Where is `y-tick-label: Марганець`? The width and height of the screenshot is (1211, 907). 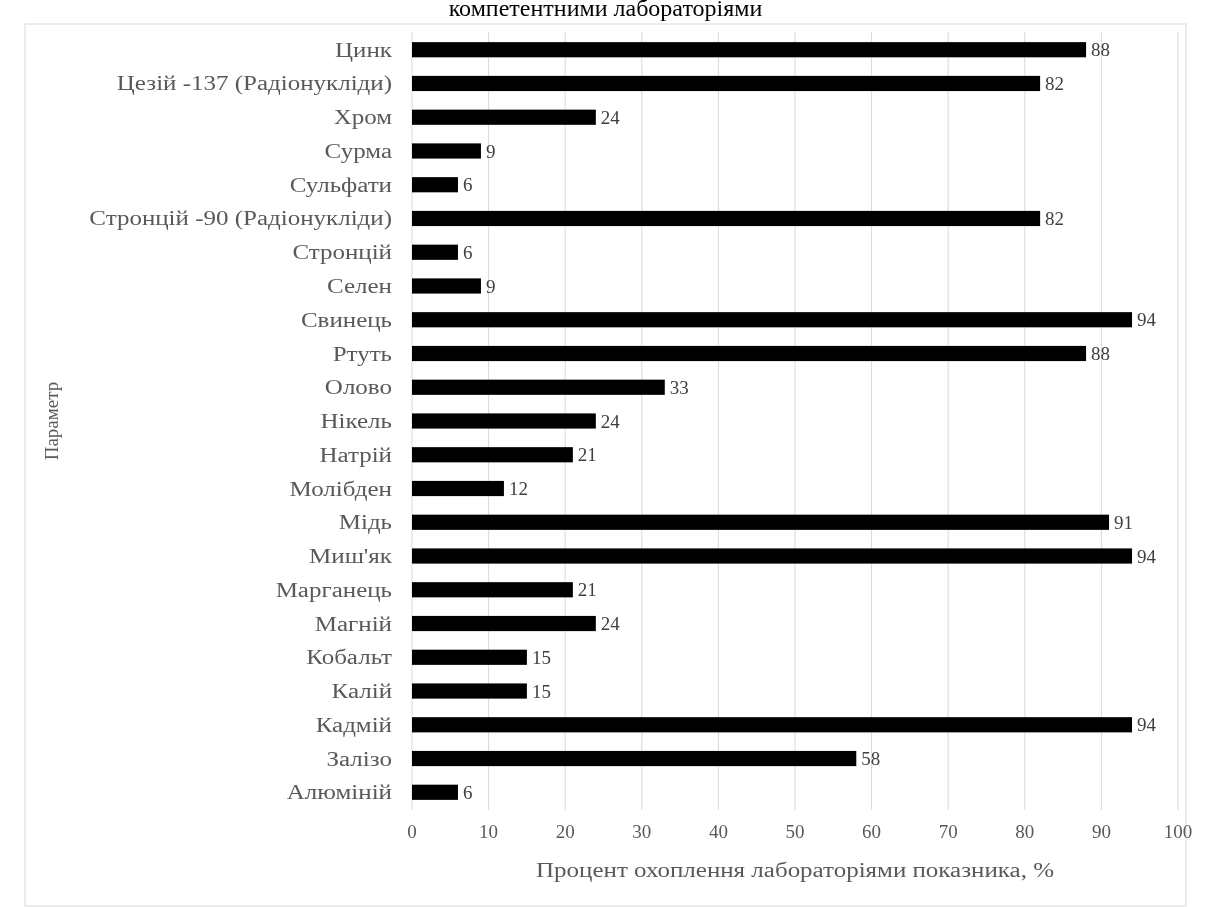 y-tick-label: Марганець is located at coordinates (333, 590).